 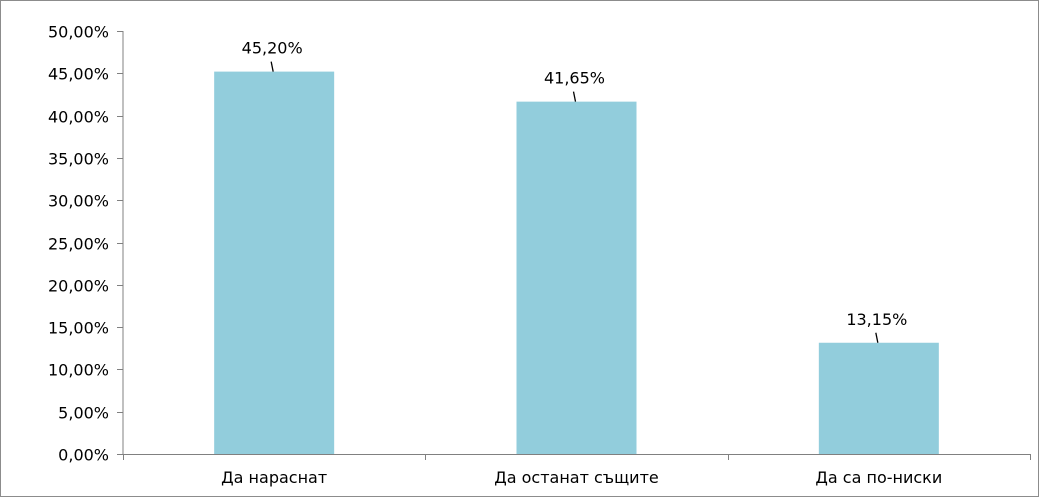 What do you see at coordinates (576, 477) in the screenshot?
I see `x-tick-label: Да останат същите` at bounding box center [576, 477].